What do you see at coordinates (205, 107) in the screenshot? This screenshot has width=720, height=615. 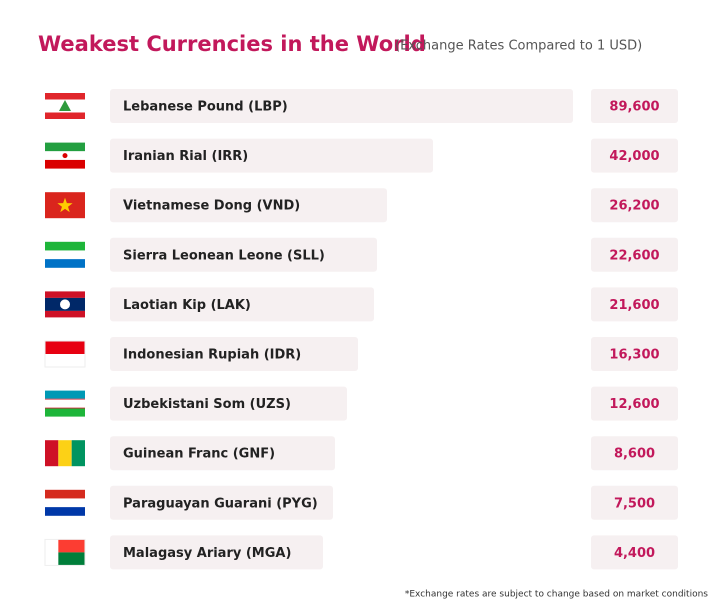 I see `currency-name: Lebanese Pound (LBP)` at bounding box center [205, 107].